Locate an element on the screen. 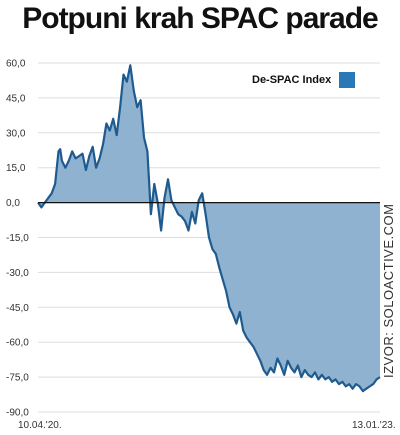 Image resolution: width=400 pixels, height=435 pixels. y-tick-label: -30,0 is located at coordinates (17, 273).